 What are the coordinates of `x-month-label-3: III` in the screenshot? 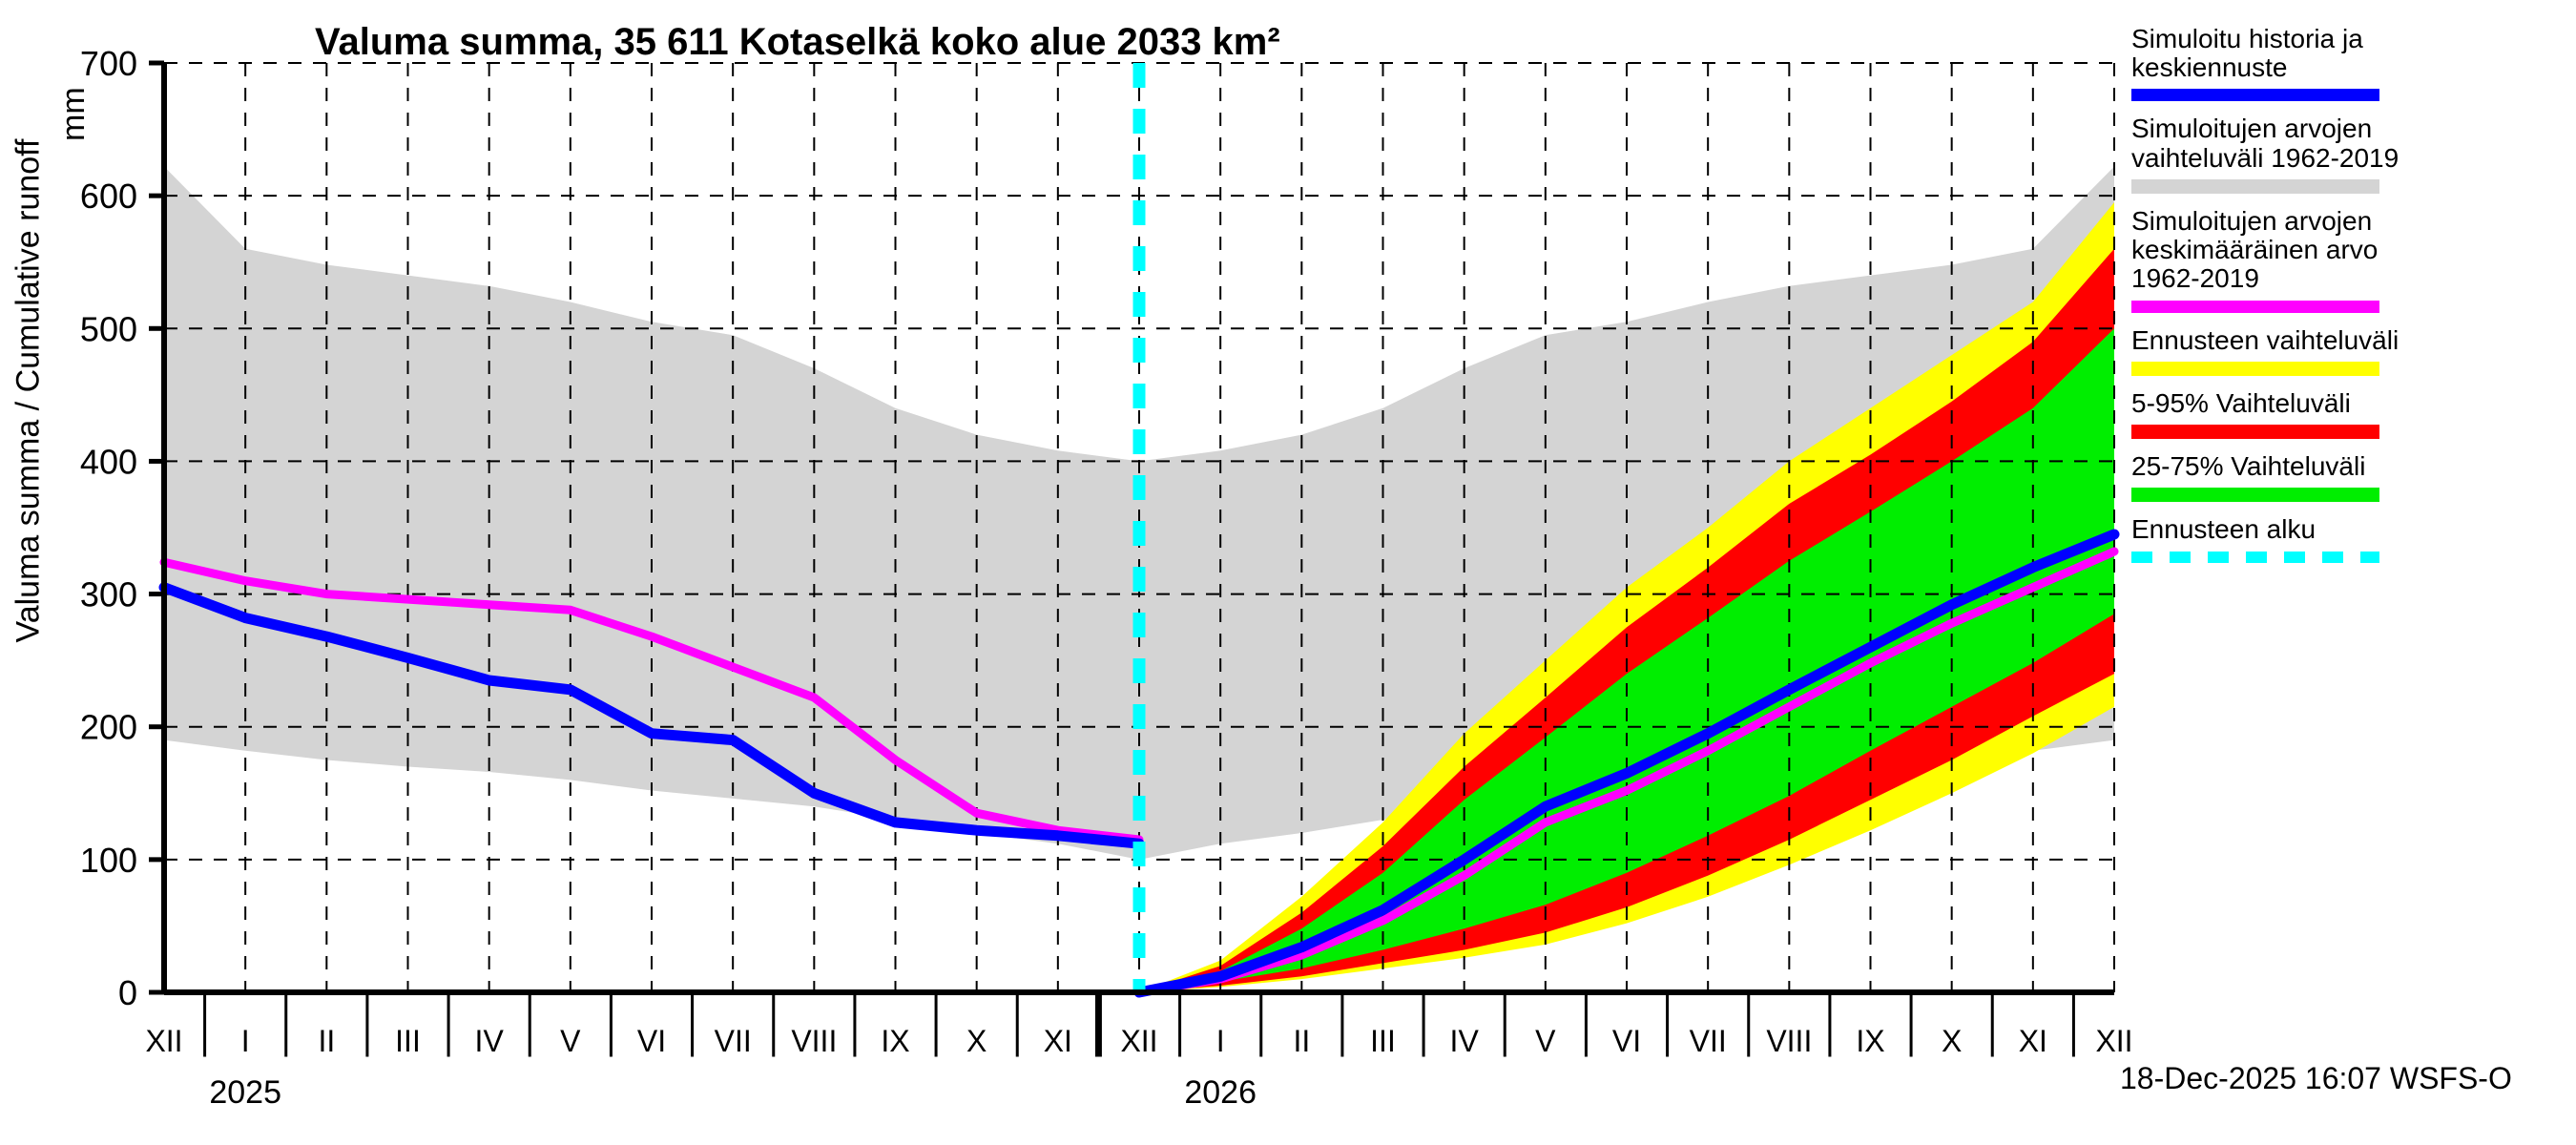 It's located at (408, 1041).